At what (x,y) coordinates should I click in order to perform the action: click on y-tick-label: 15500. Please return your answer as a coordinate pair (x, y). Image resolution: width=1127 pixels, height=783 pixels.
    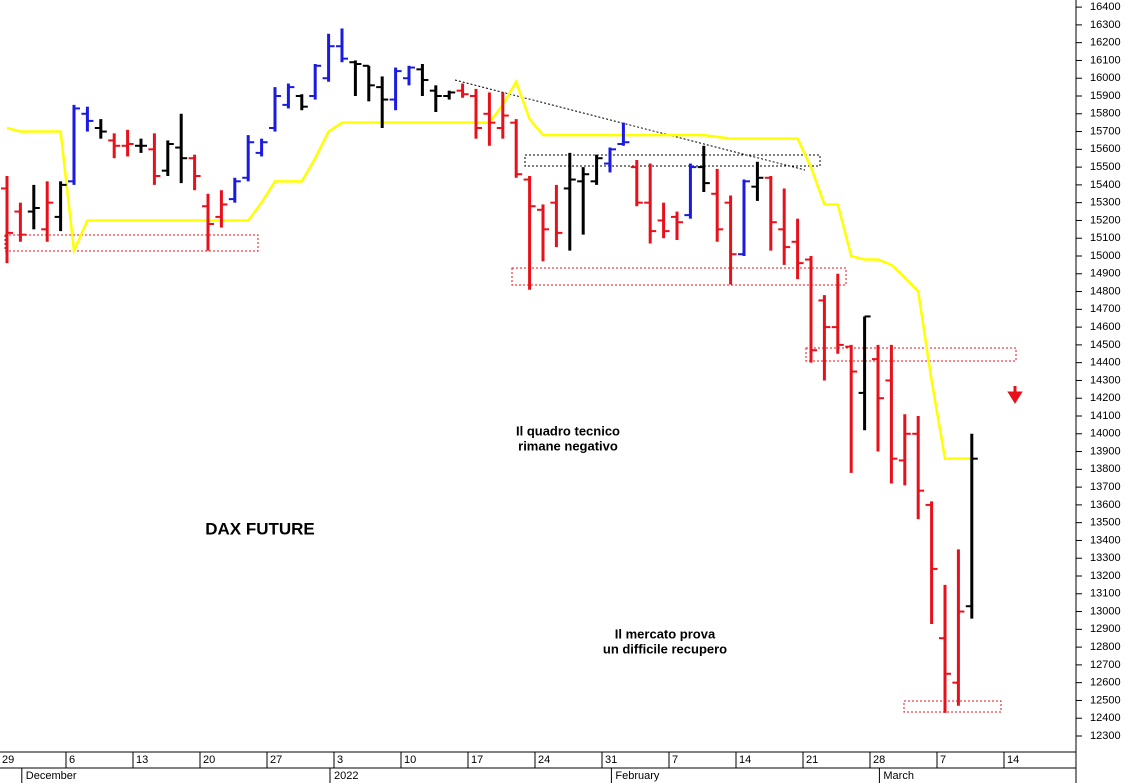
    Looking at the image, I should click on (1105, 167).